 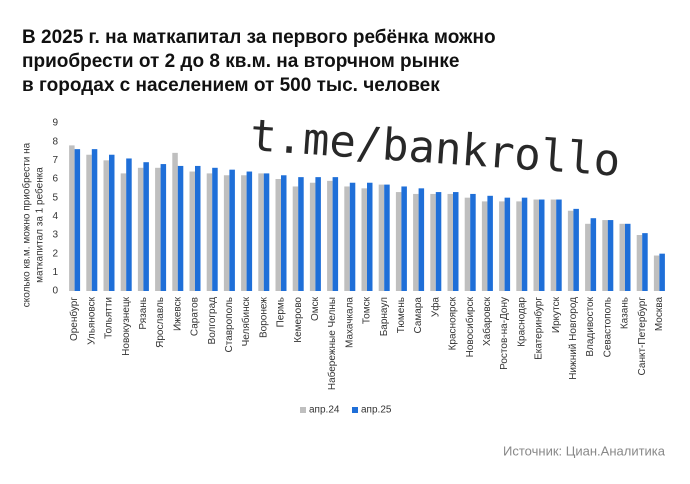 I want to click on x-tick-label: Волгоград, so click(x=212, y=321).